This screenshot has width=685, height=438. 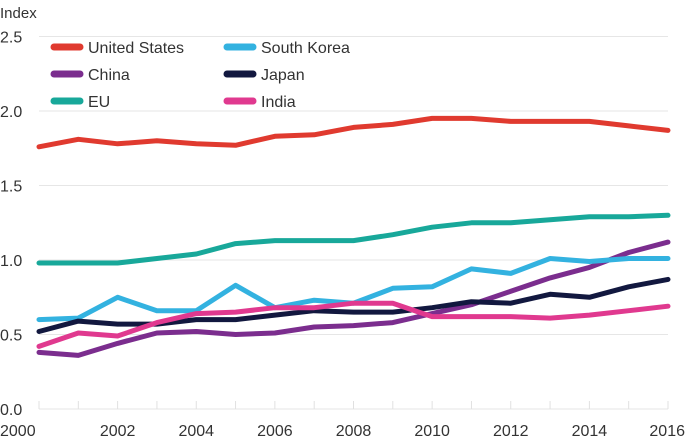 What do you see at coordinates (18, 430) in the screenshot?
I see `x-tick-label: 2000` at bounding box center [18, 430].